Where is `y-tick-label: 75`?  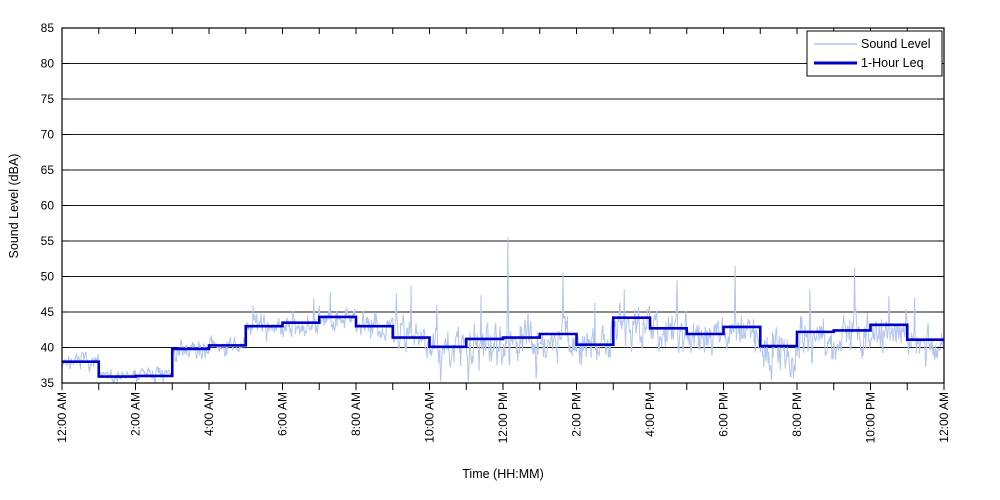 y-tick-label: 75 is located at coordinates (48, 99).